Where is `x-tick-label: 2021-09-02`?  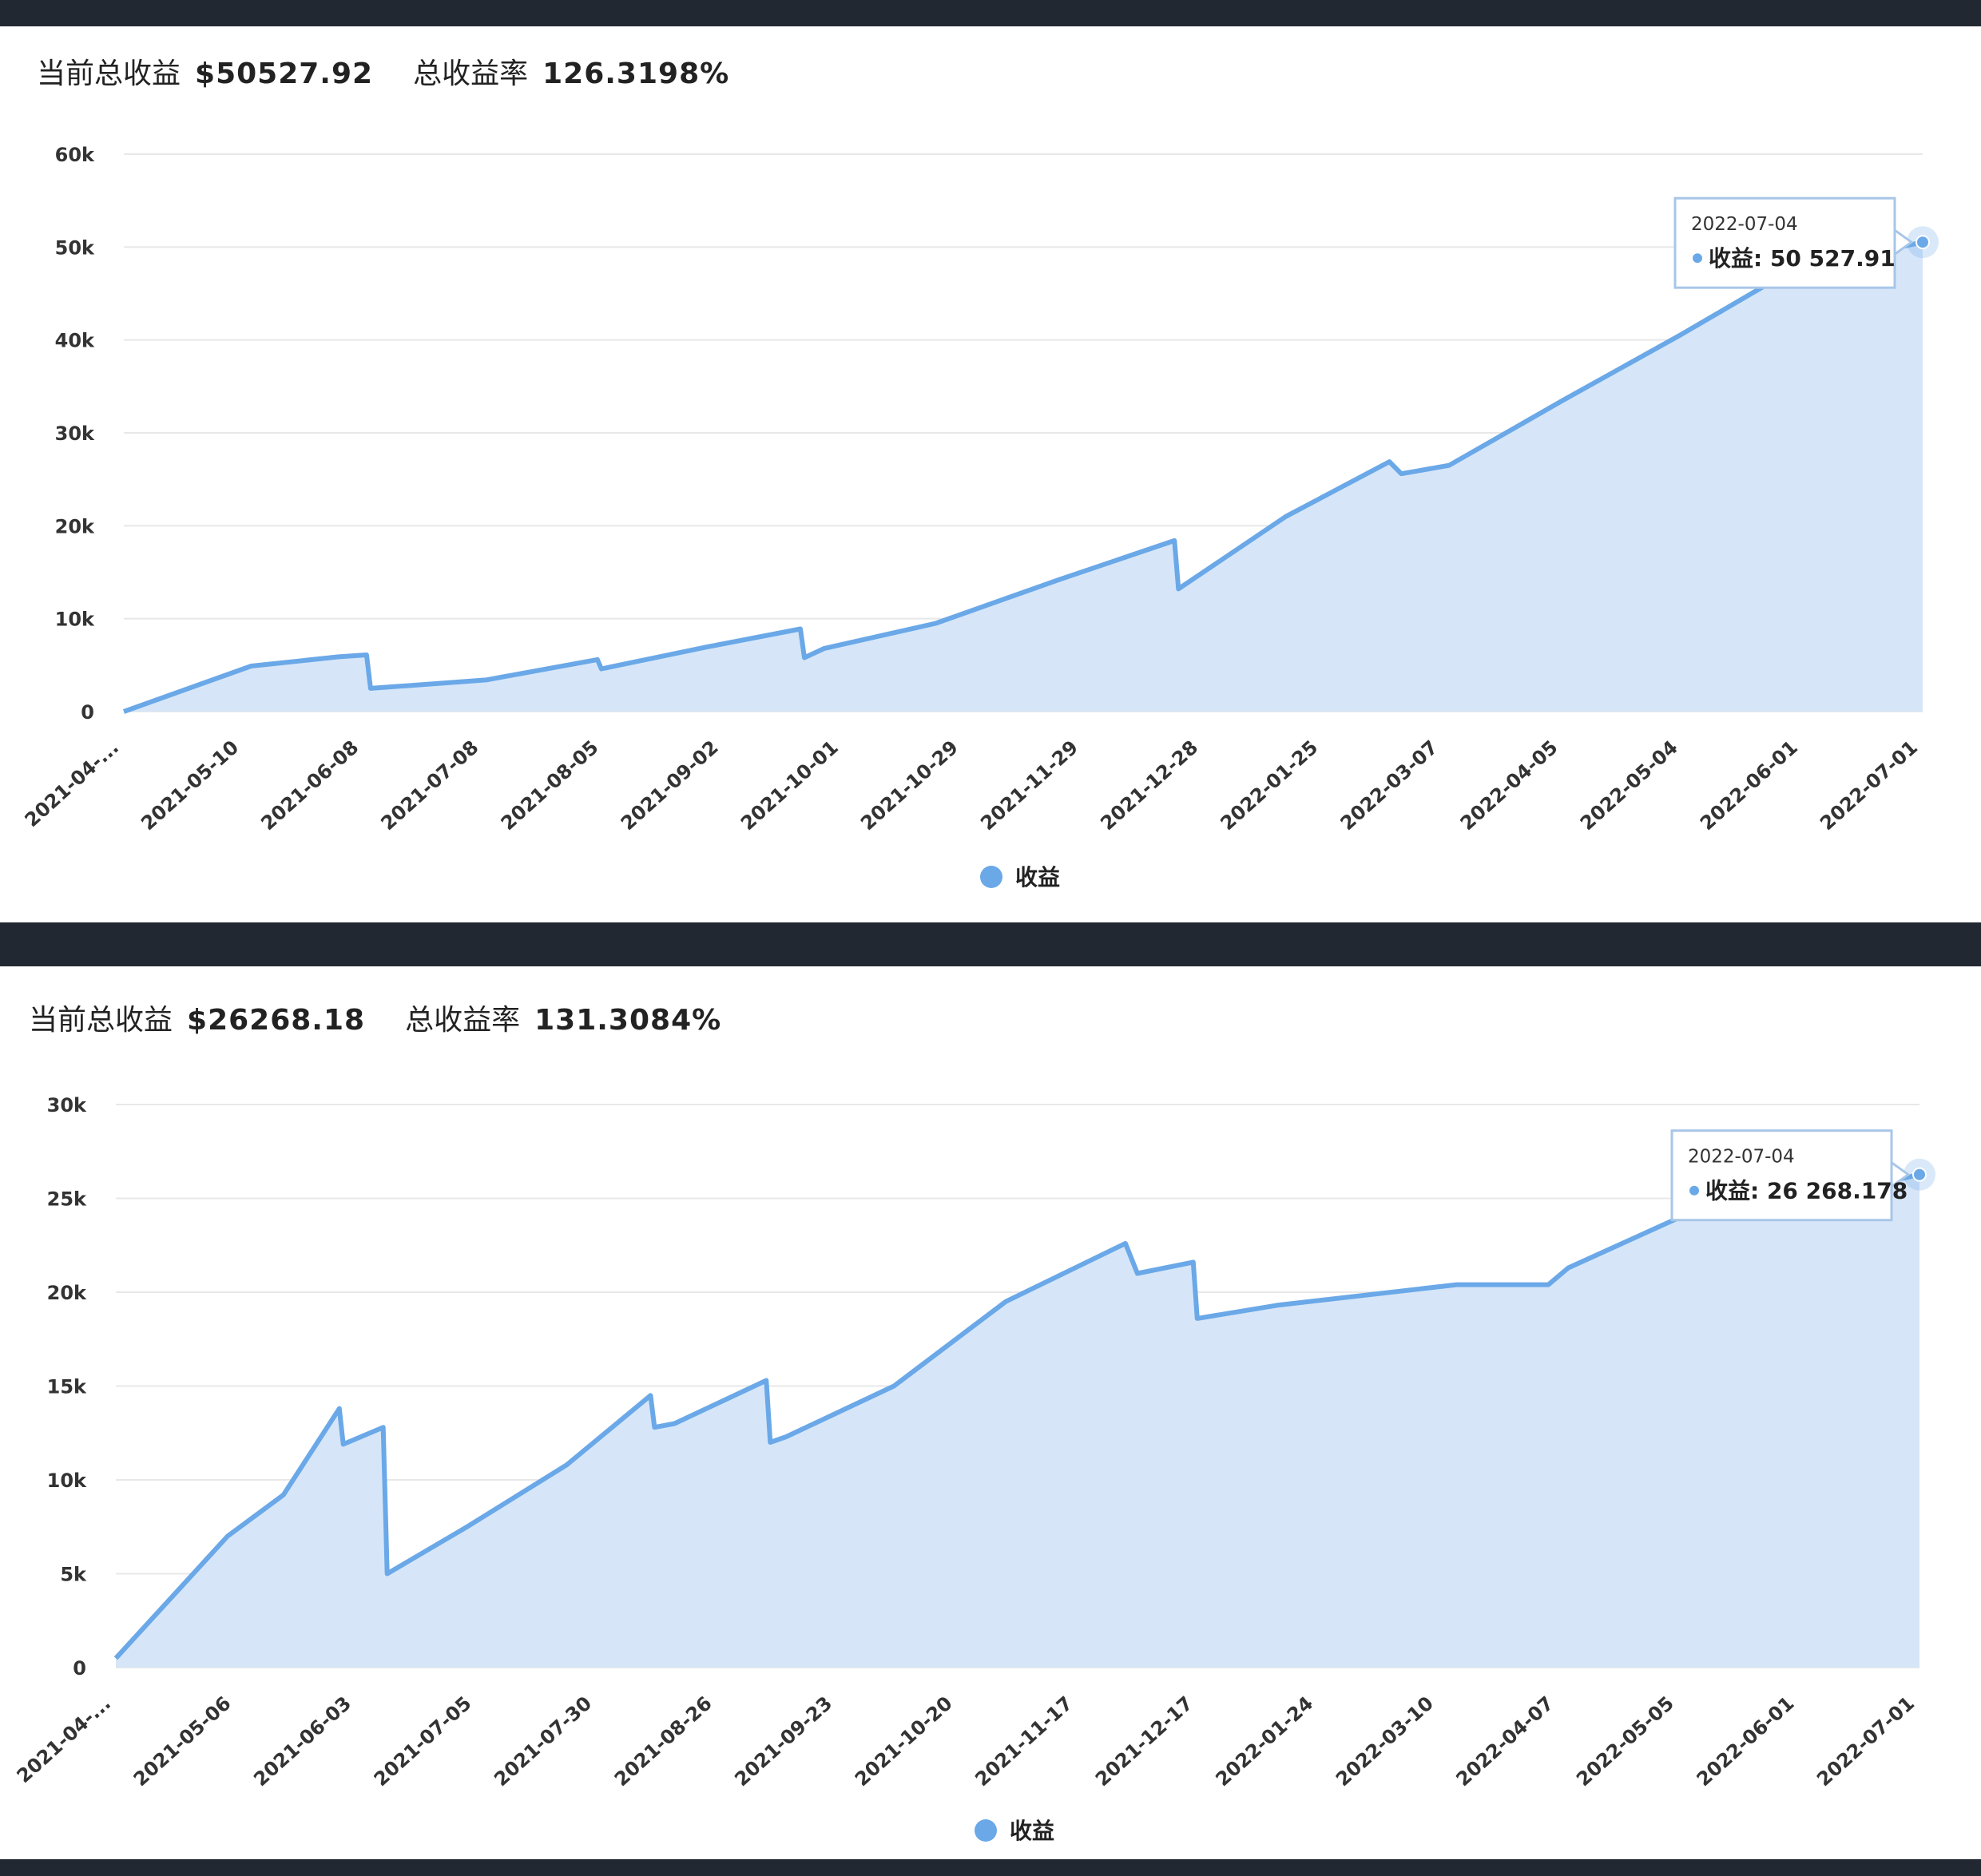 x-tick-label: 2021-09-02 is located at coordinates (670, 785).